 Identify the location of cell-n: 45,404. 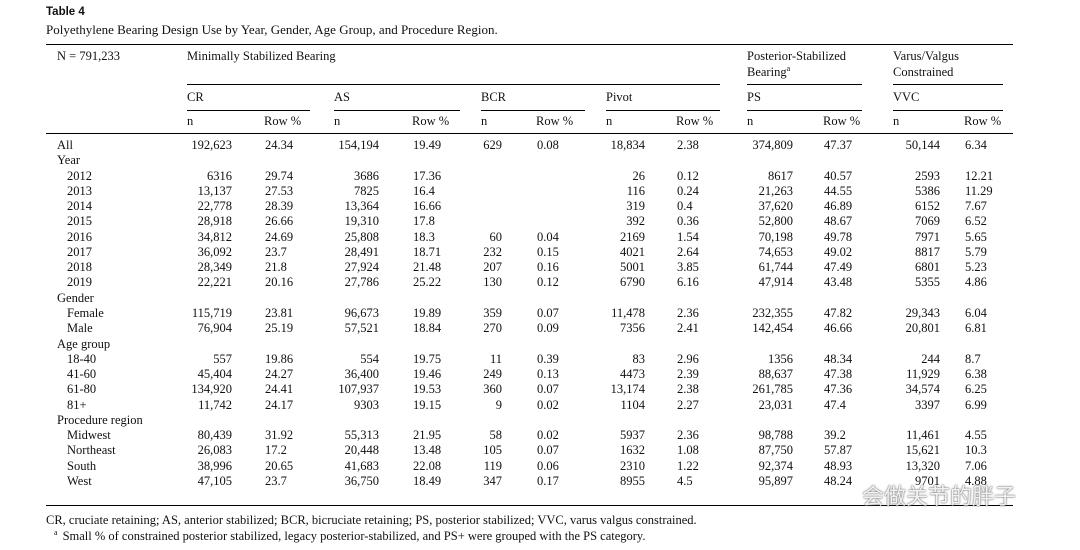
(214, 374).